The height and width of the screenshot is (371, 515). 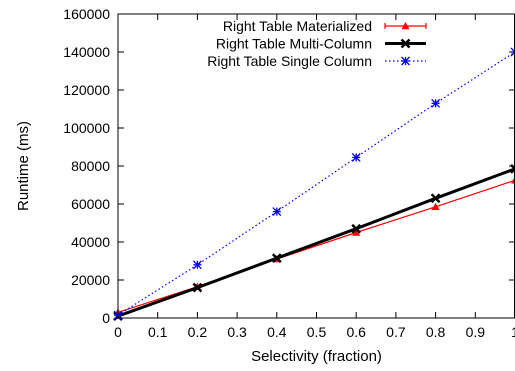 I want to click on x-tick-label: 0.2, so click(x=198, y=332).